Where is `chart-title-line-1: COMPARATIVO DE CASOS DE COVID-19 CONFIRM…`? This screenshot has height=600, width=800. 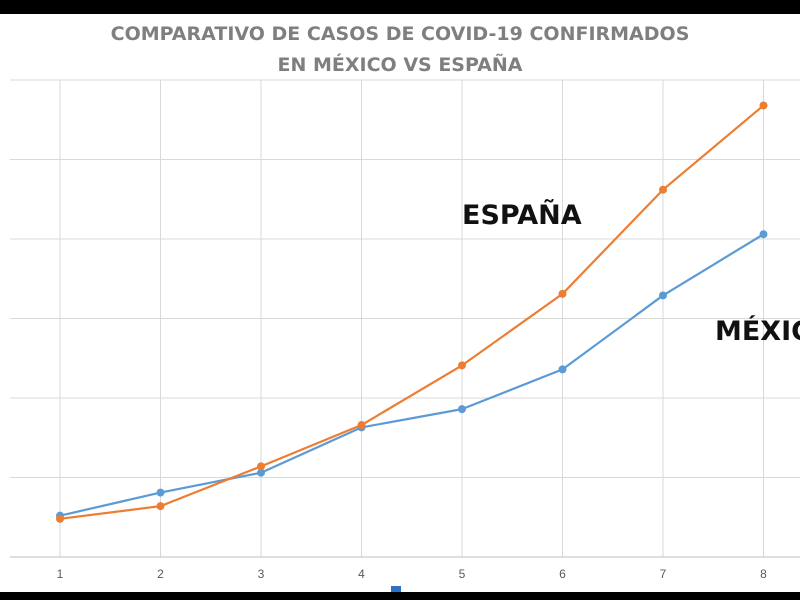
chart-title-line-1: COMPARATIVO DE CASOS DE COVID-19 CONFIRM… is located at coordinates (400, 34).